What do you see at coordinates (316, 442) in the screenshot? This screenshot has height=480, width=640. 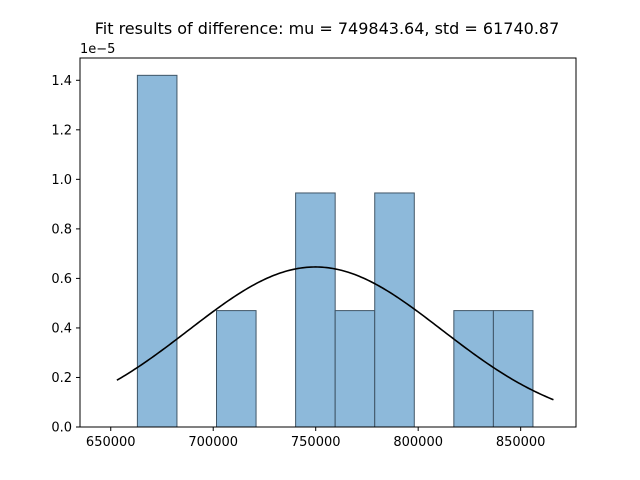 I see `x-tick-label: 750000` at bounding box center [316, 442].